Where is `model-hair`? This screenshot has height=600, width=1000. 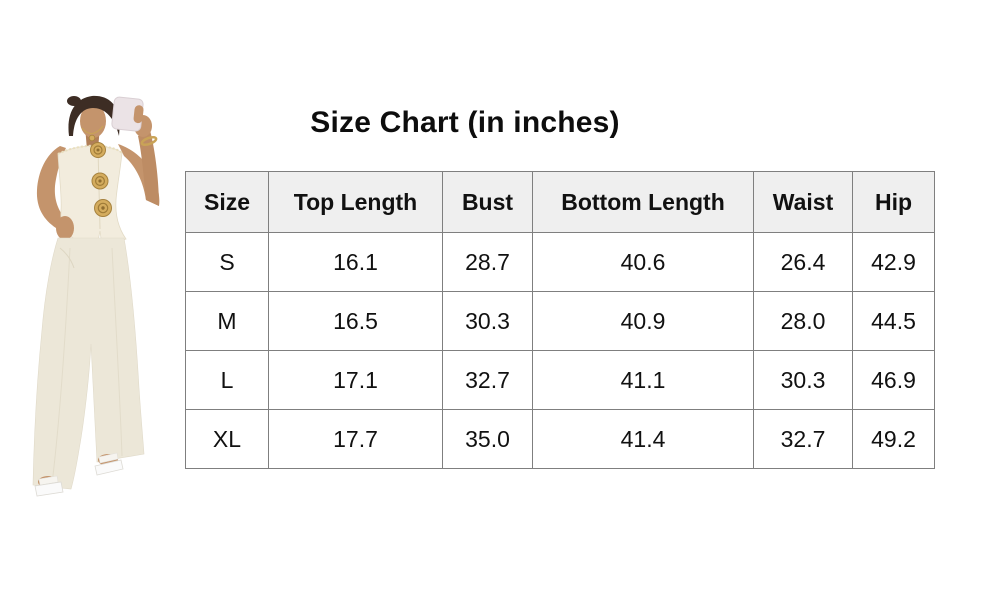 model-hair is located at coordinates (94, 115).